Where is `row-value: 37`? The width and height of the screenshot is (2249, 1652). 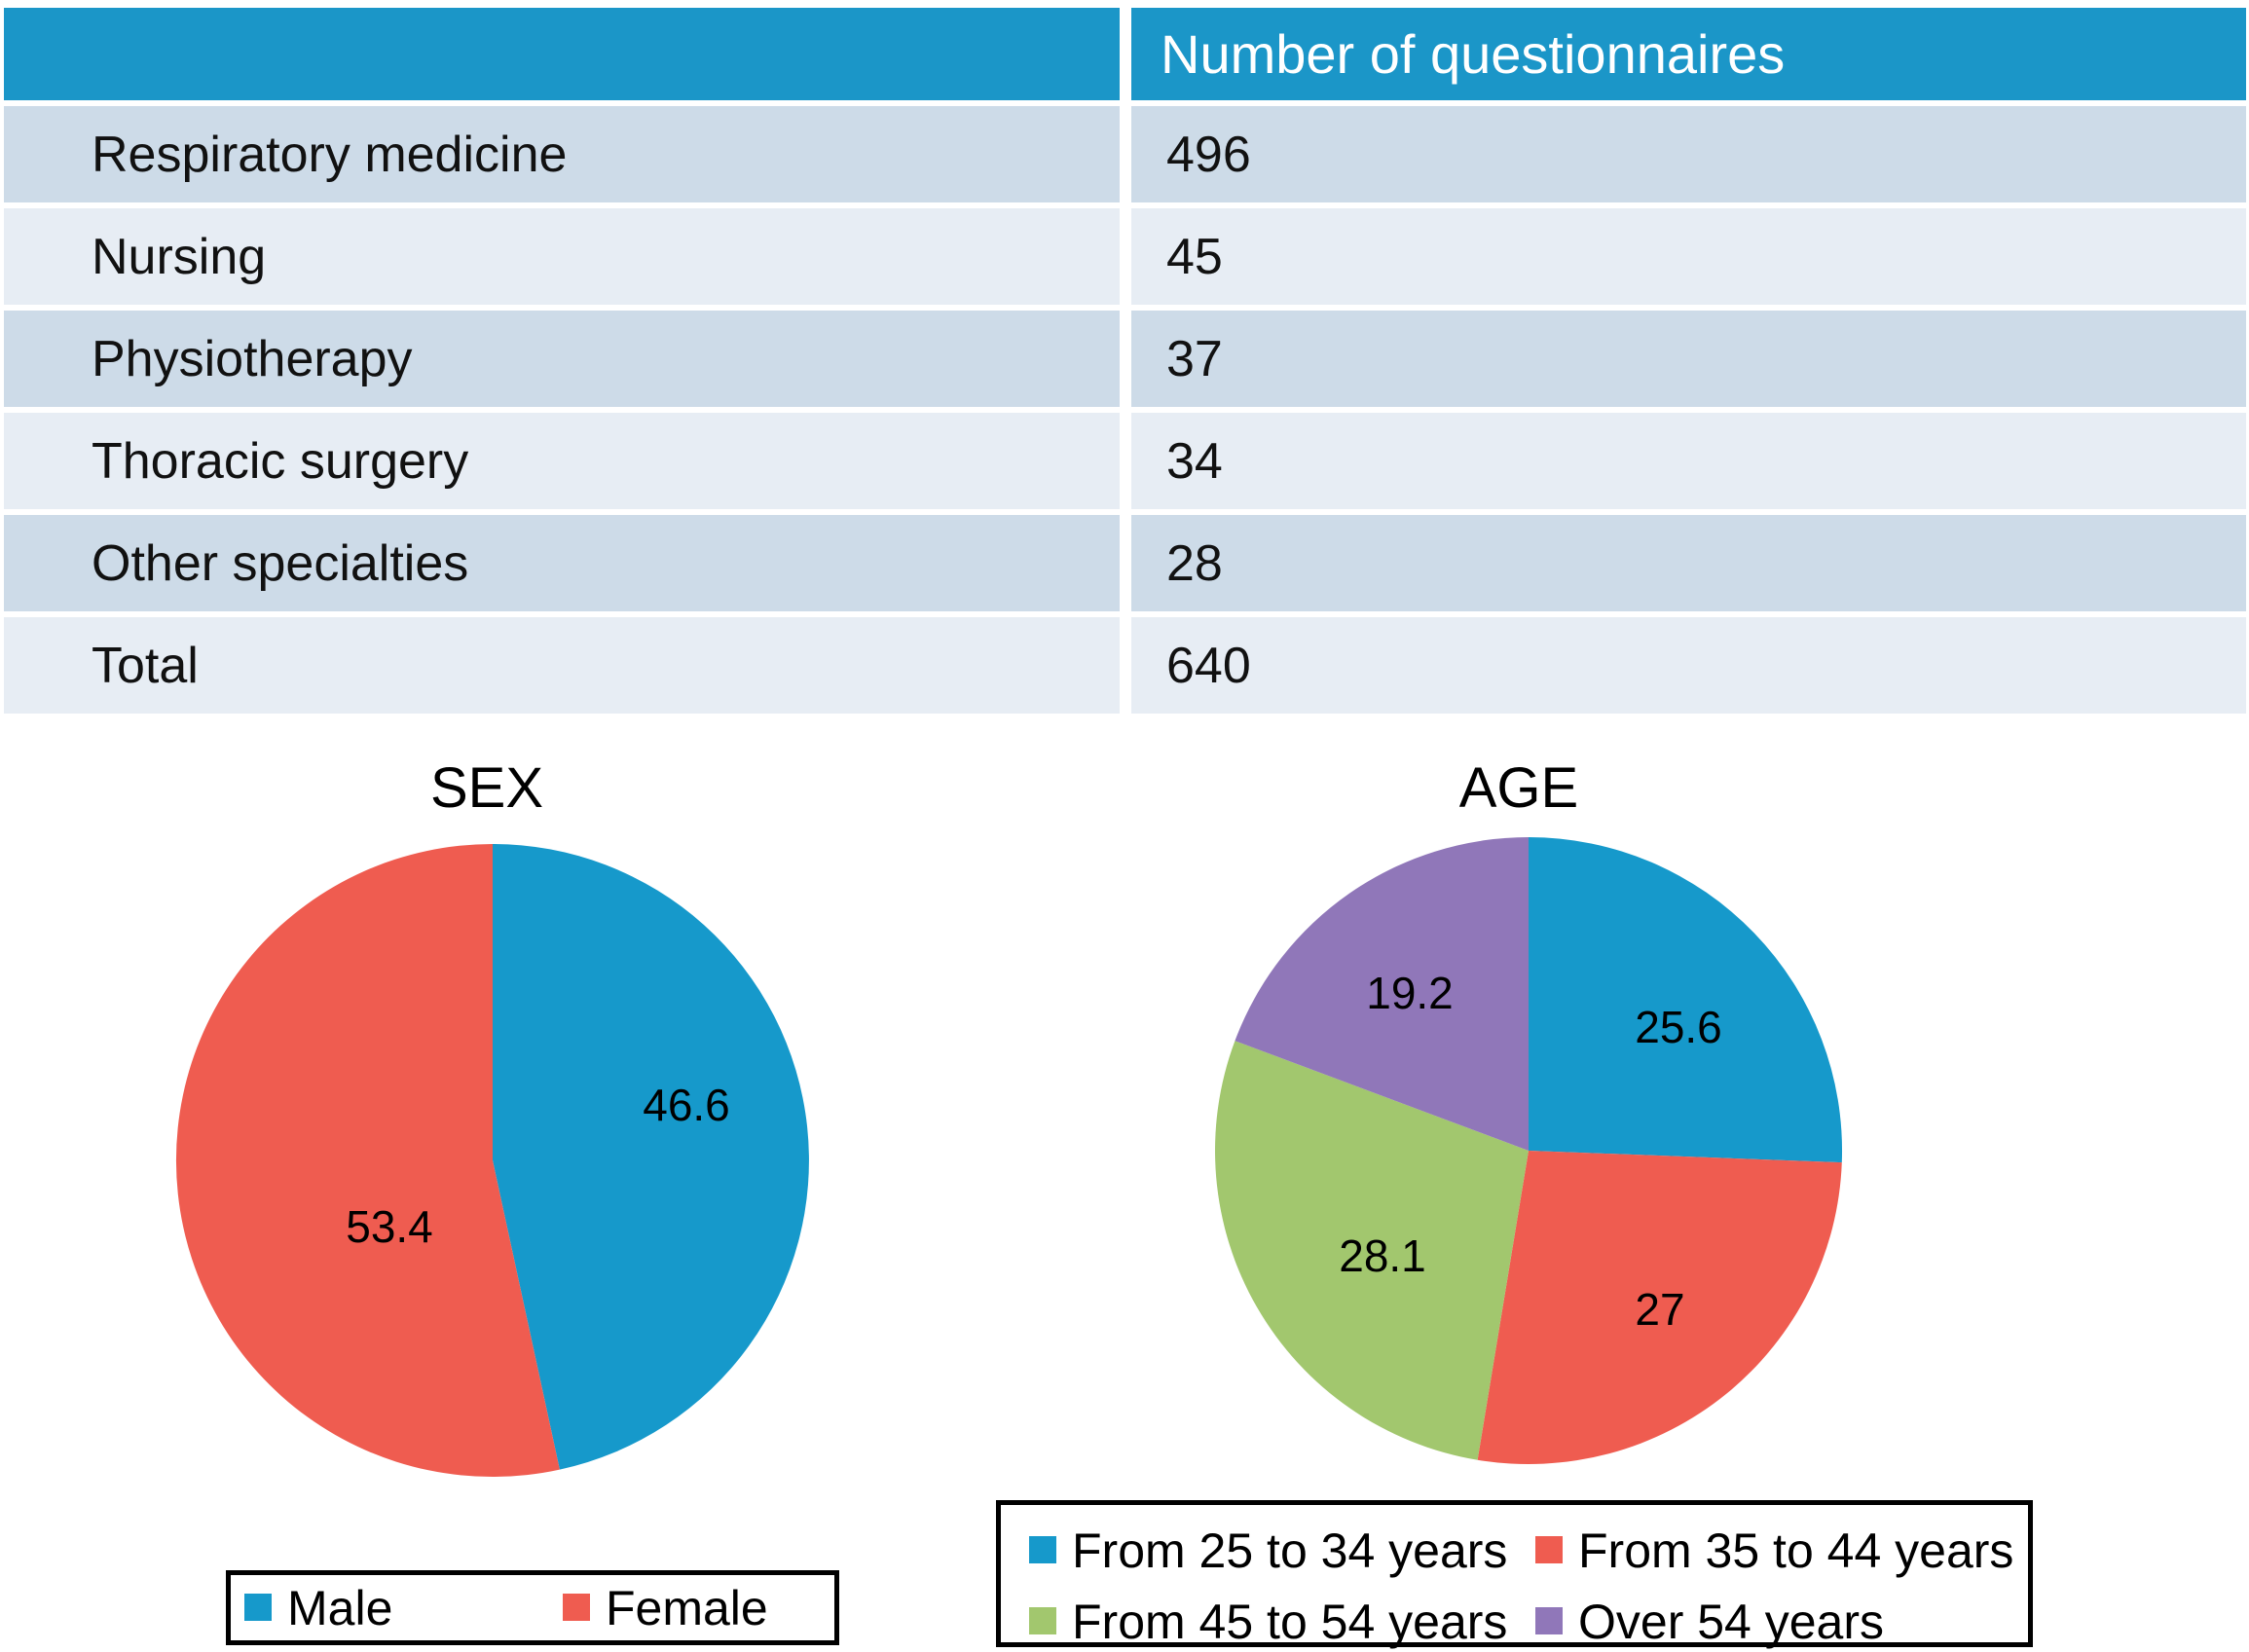 row-value: 37 is located at coordinates (1683, 359).